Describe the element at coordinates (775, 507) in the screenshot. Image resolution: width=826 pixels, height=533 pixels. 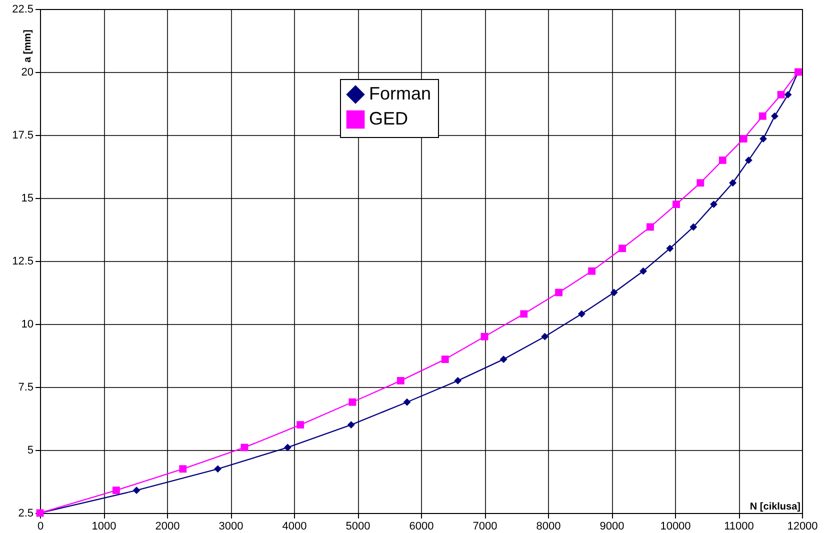
I see `x-axis-title: N [ciklusa]` at that location.